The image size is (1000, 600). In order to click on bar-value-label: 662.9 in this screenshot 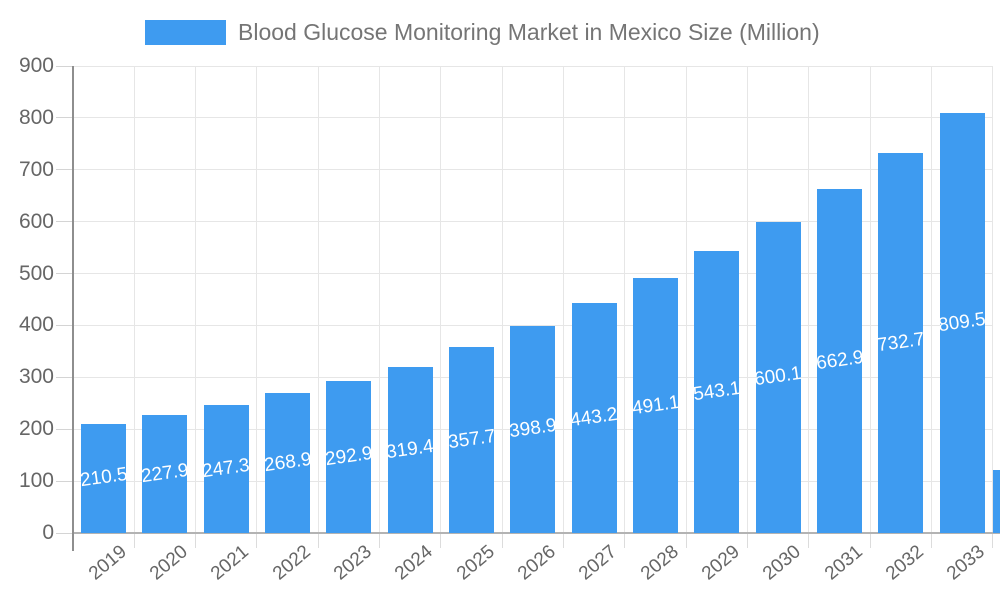, I will do `click(840, 360)`.